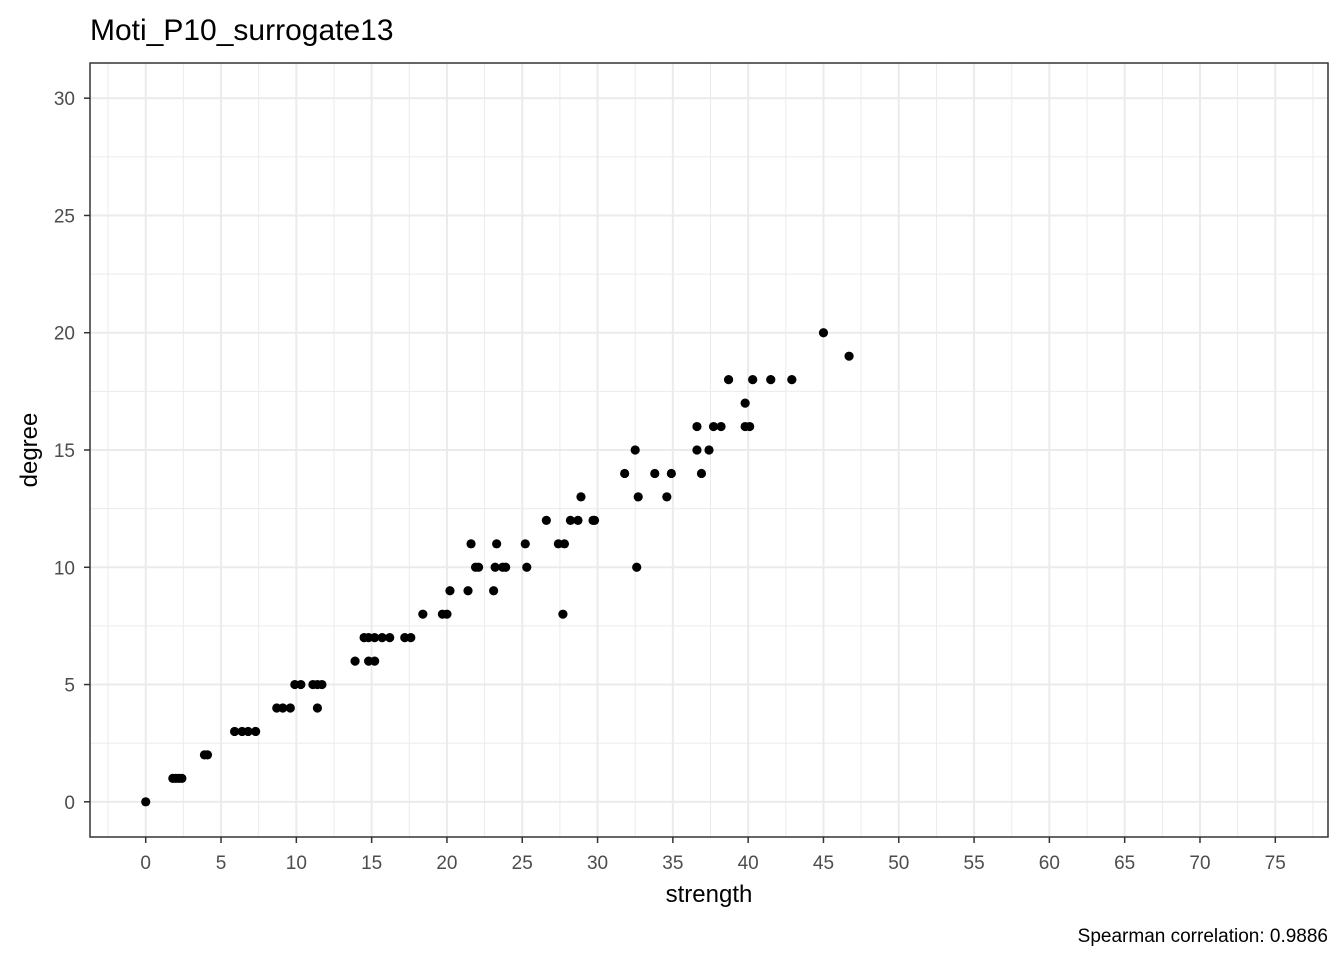 This screenshot has height=960, width=1344. What do you see at coordinates (296, 863) in the screenshot?
I see `x-tick-label: 10` at bounding box center [296, 863].